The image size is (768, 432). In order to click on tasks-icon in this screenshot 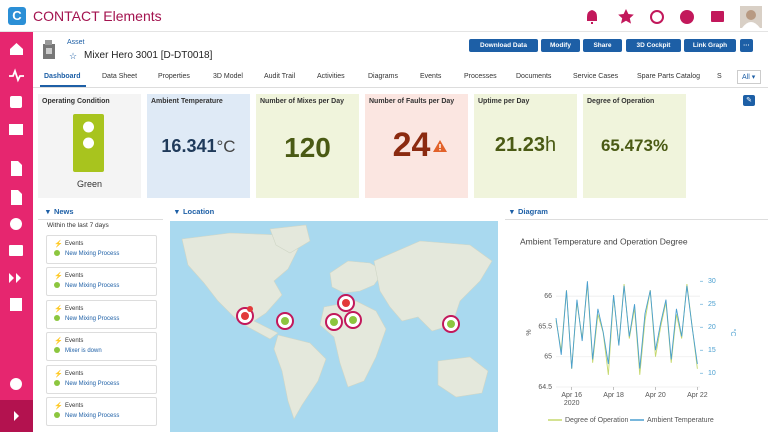, I will do `click(16, 102)`.